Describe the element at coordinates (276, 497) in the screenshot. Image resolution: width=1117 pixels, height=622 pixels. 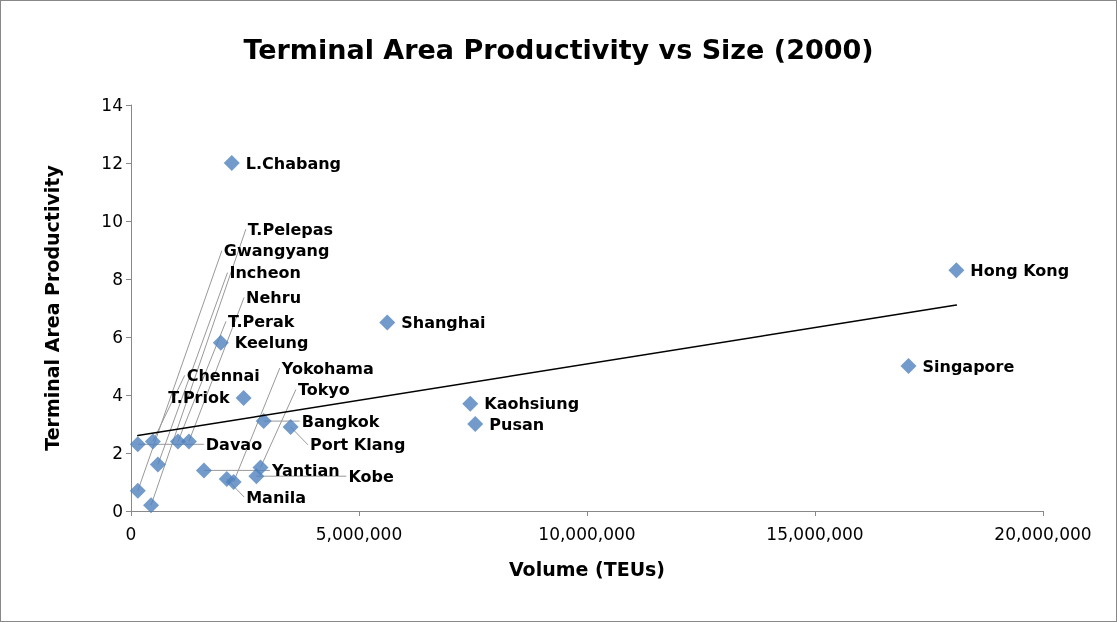
I see `annotation: Manila` at that location.